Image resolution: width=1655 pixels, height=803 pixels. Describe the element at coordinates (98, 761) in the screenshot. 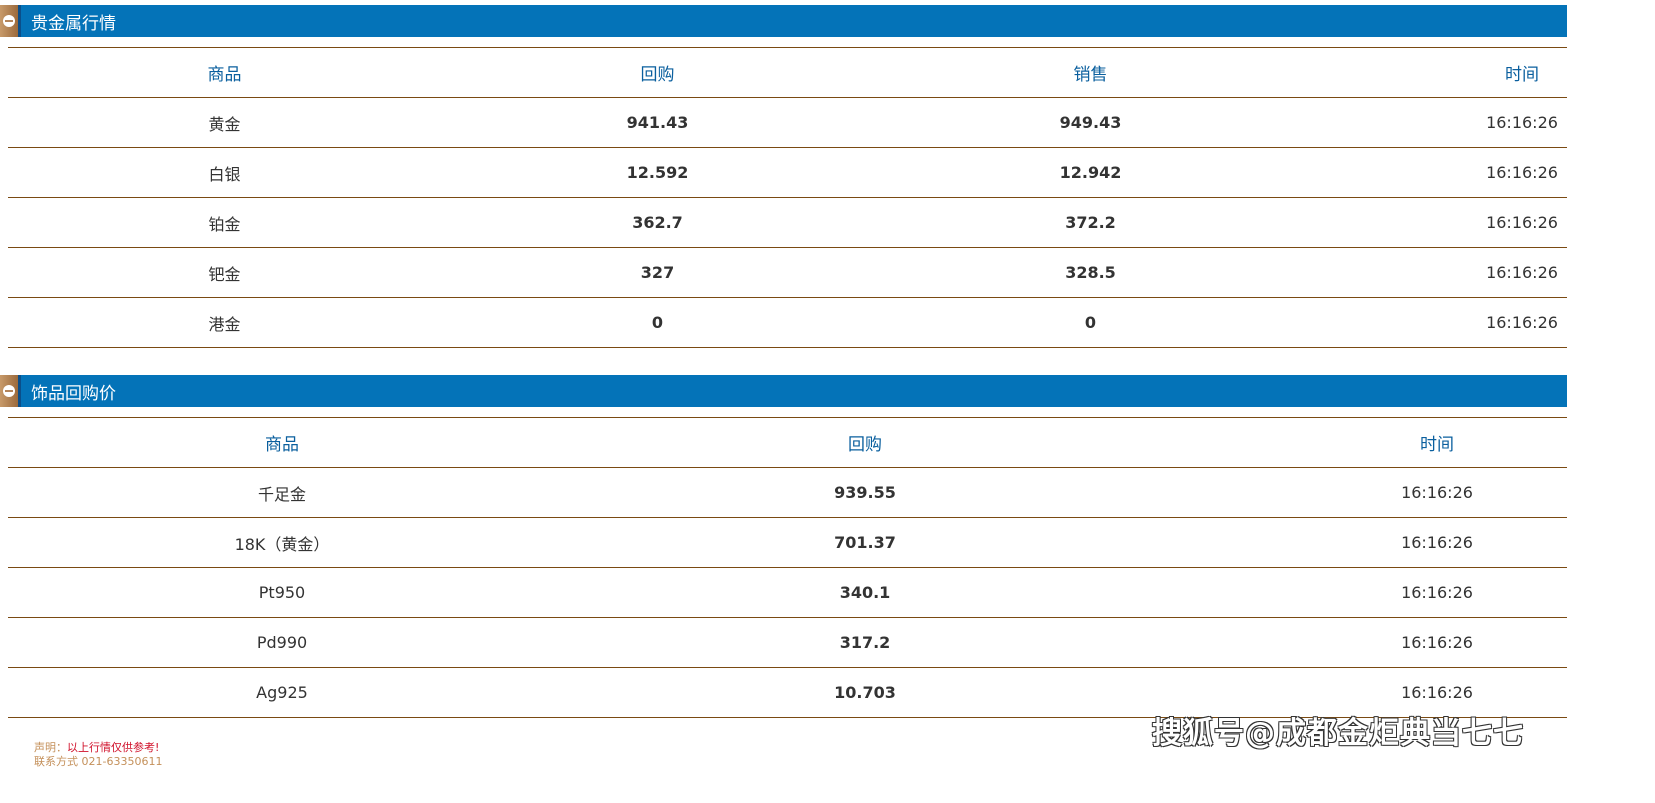

I see `contact-info: 联系方式 021-63350611` at that location.